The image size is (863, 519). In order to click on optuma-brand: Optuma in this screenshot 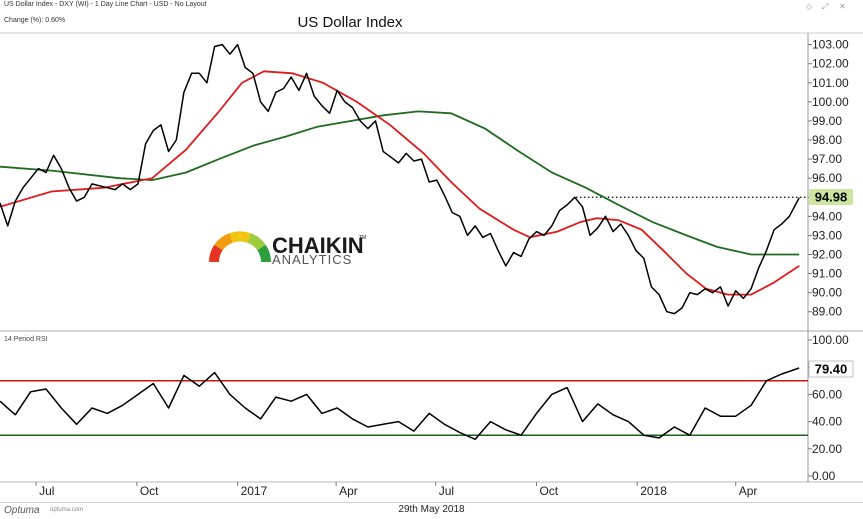, I will do `click(22, 510)`.